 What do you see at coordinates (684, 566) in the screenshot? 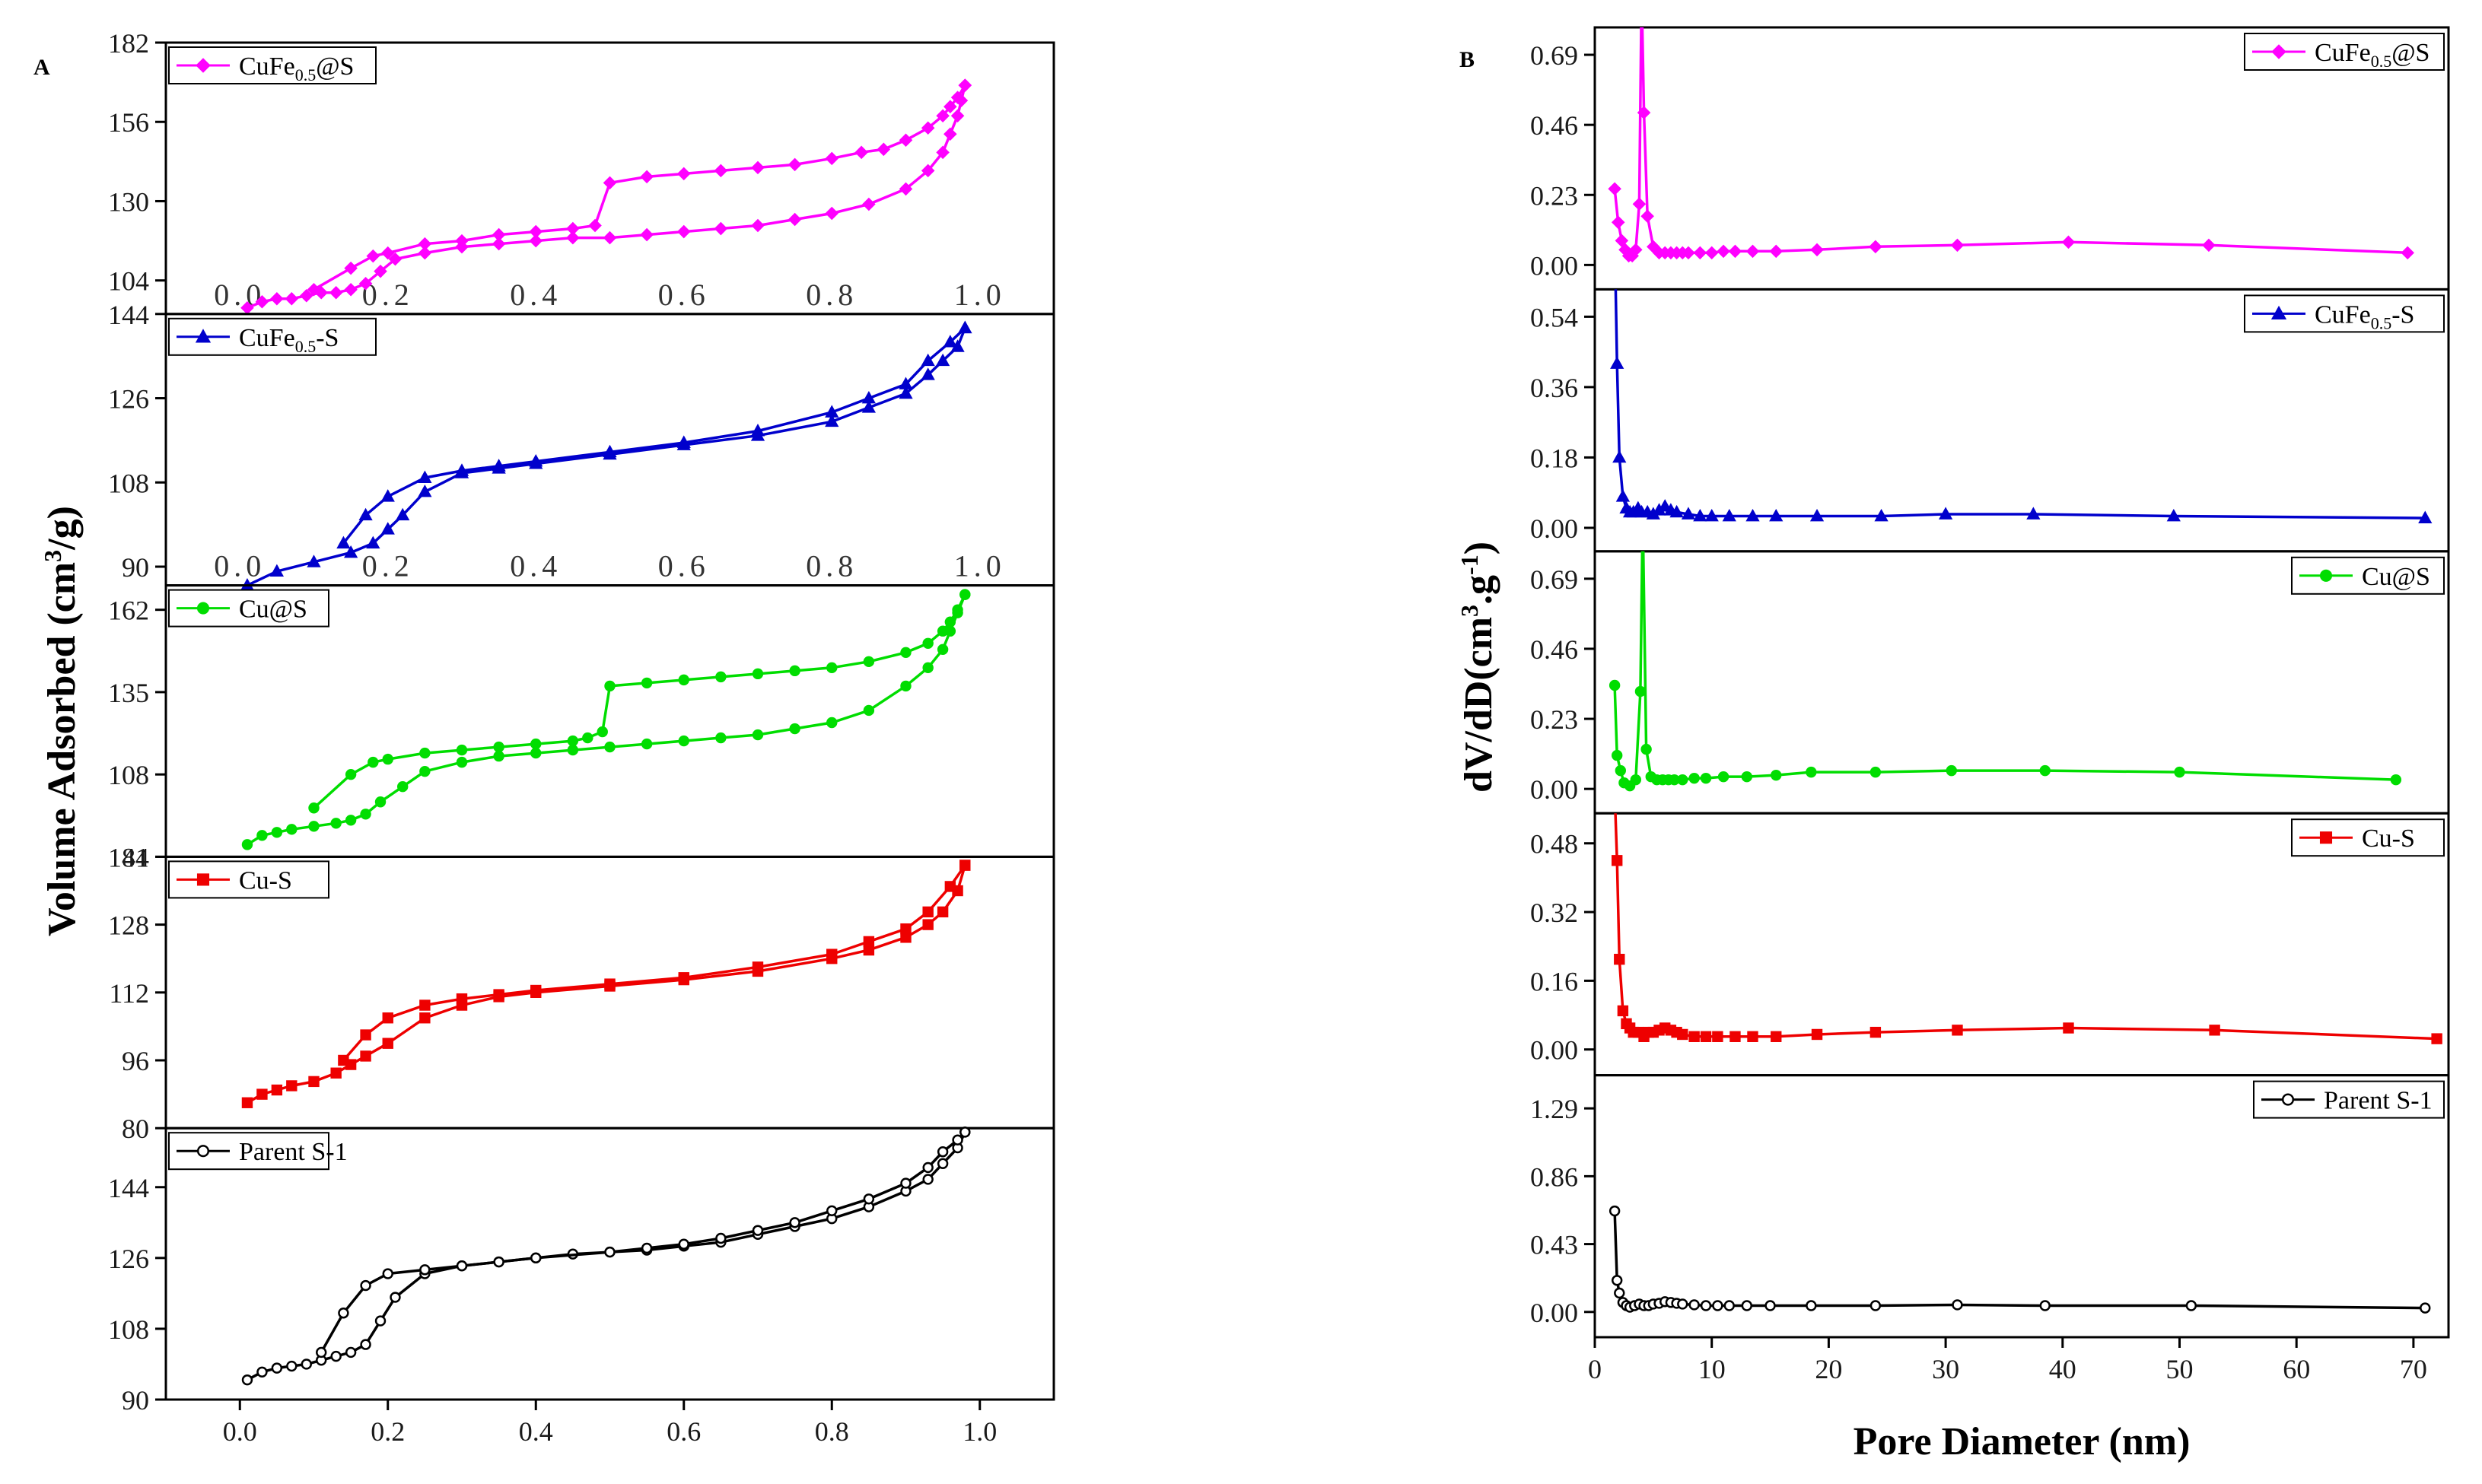
I see `a-cufe0-5-s-inner-xtick-label: 0.6` at bounding box center [684, 566].